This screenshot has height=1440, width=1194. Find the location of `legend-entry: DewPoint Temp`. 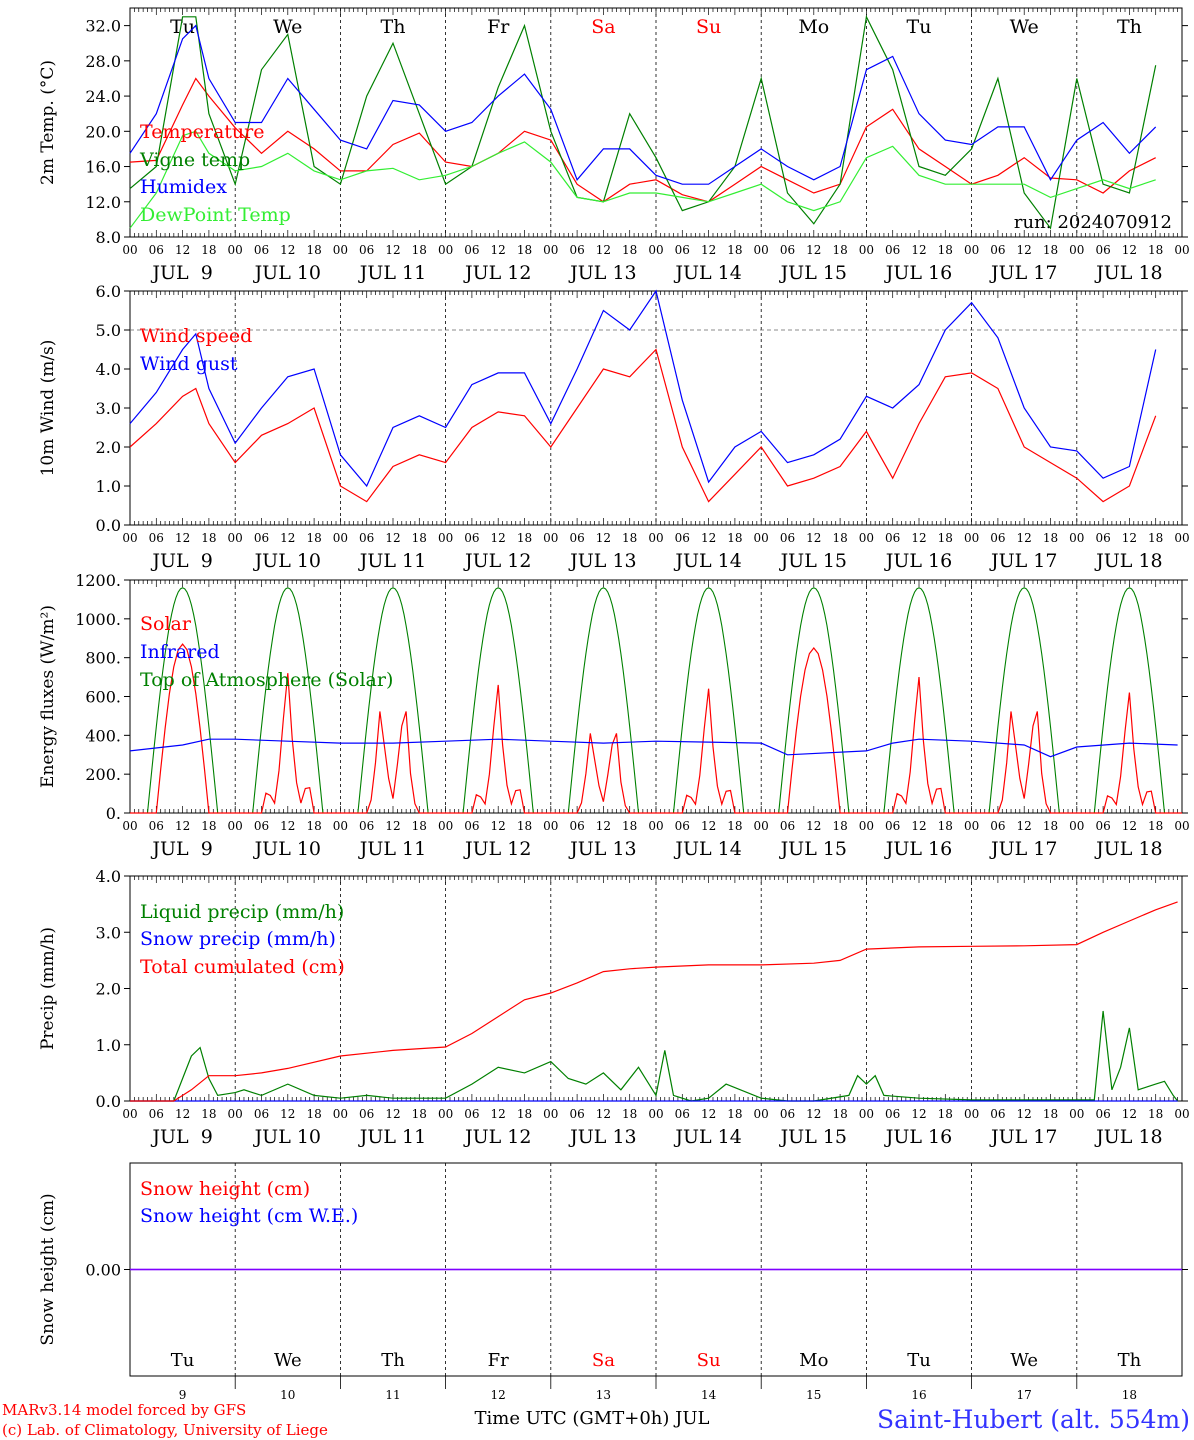

legend-entry: DewPoint Temp is located at coordinates (215, 215).